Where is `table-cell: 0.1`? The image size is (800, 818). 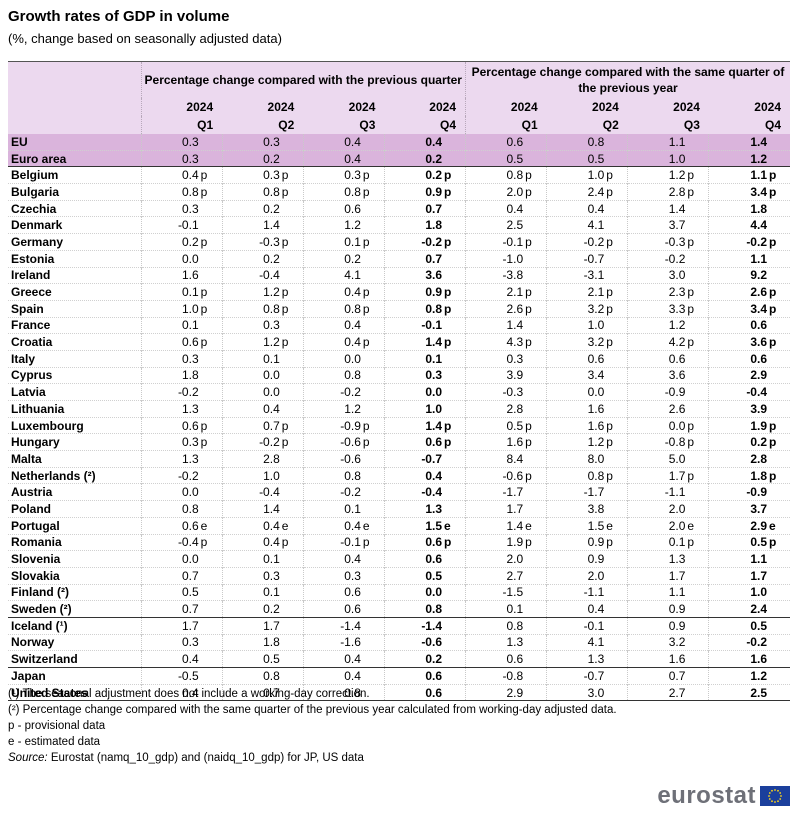 table-cell: 0.1 is located at coordinates (181, 325).